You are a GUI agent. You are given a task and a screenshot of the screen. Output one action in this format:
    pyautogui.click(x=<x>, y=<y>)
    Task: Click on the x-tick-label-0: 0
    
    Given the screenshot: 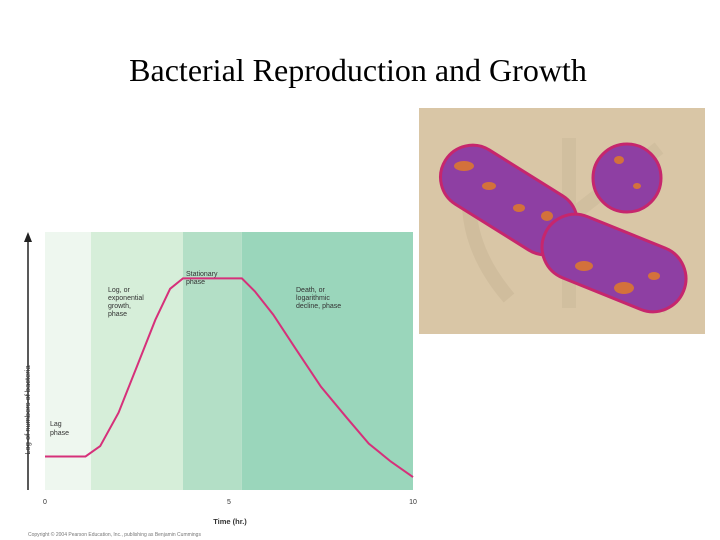 What is the action you would take?
    pyautogui.click(x=45, y=502)
    